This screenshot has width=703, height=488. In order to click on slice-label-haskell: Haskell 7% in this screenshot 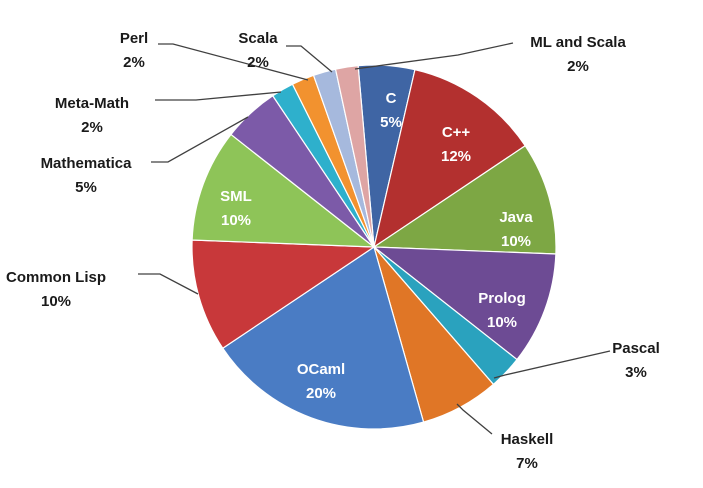, I will do `click(527, 451)`.